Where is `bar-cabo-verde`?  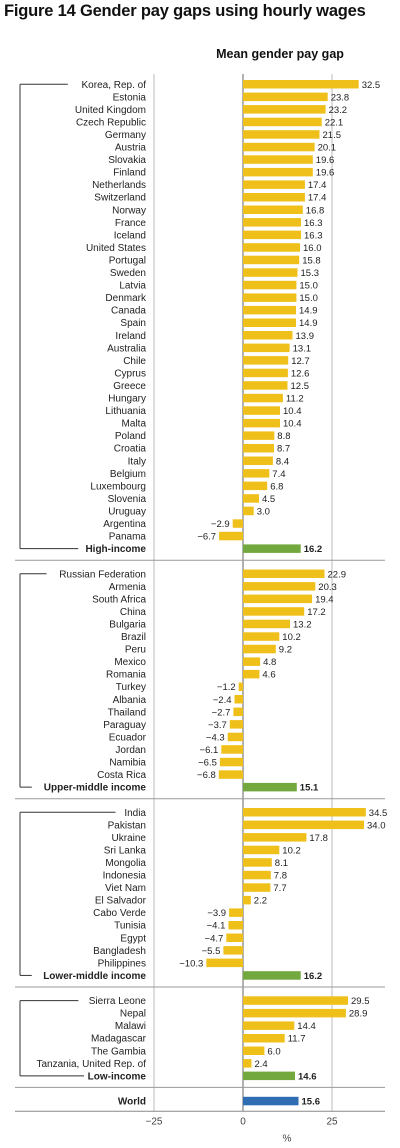 bar-cabo-verde is located at coordinates (236, 912).